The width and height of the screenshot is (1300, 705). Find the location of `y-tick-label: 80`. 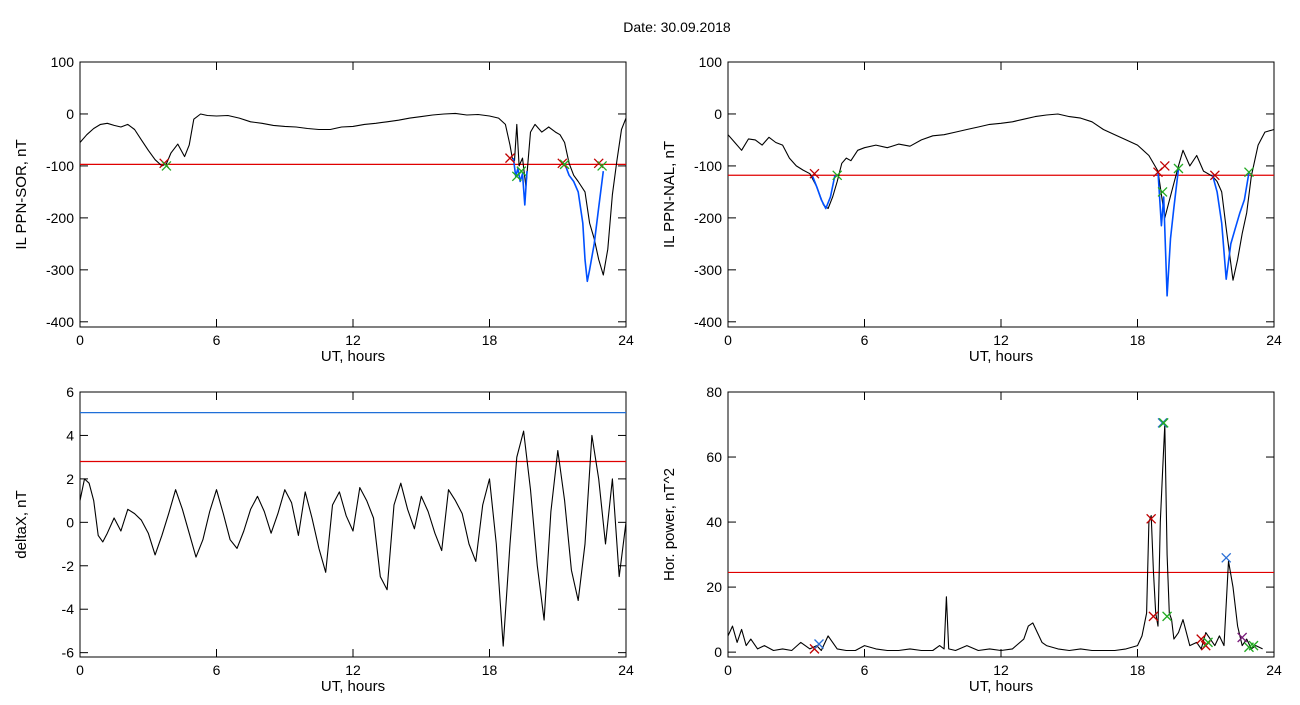

y-tick-label: 80 is located at coordinates (714, 392).